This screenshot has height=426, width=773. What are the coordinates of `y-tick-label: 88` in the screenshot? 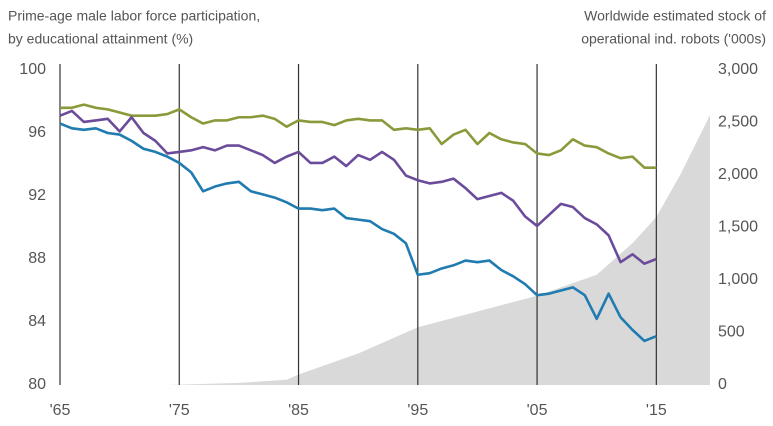 It's located at (37, 258).